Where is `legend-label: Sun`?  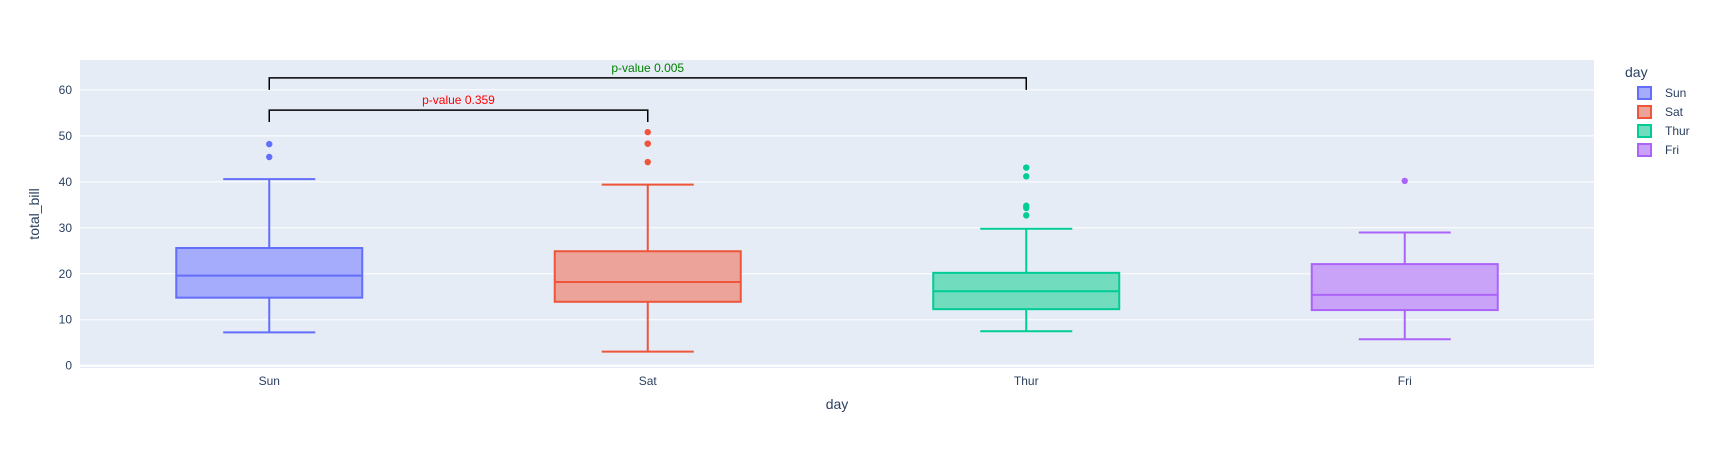
legend-label: Sun is located at coordinates (1675, 93).